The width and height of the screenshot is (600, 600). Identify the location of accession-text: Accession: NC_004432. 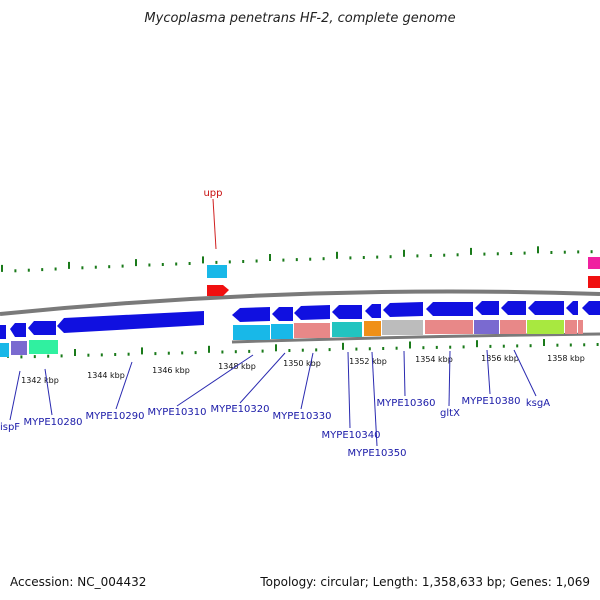
(78, 582).